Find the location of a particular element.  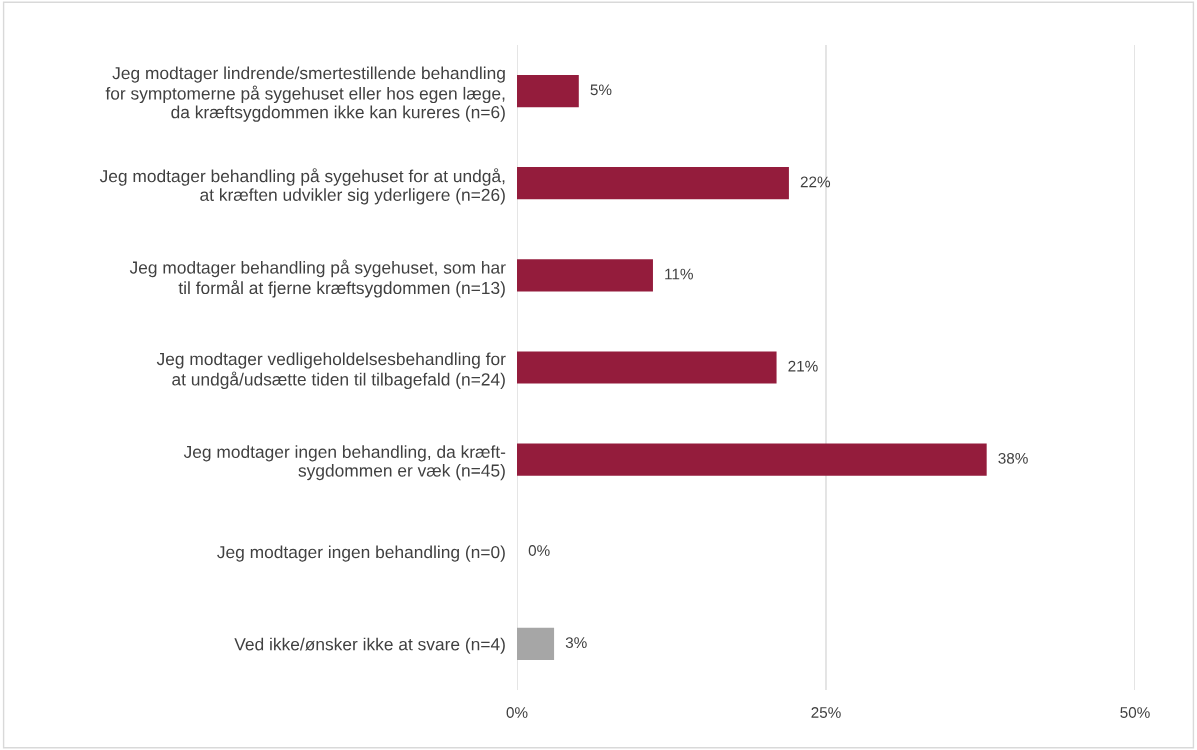

y-tick-label: Jeg modtager ingen behandling, da kræft- sygdommen er væk (n=45) is located at coordinates (344, 463).